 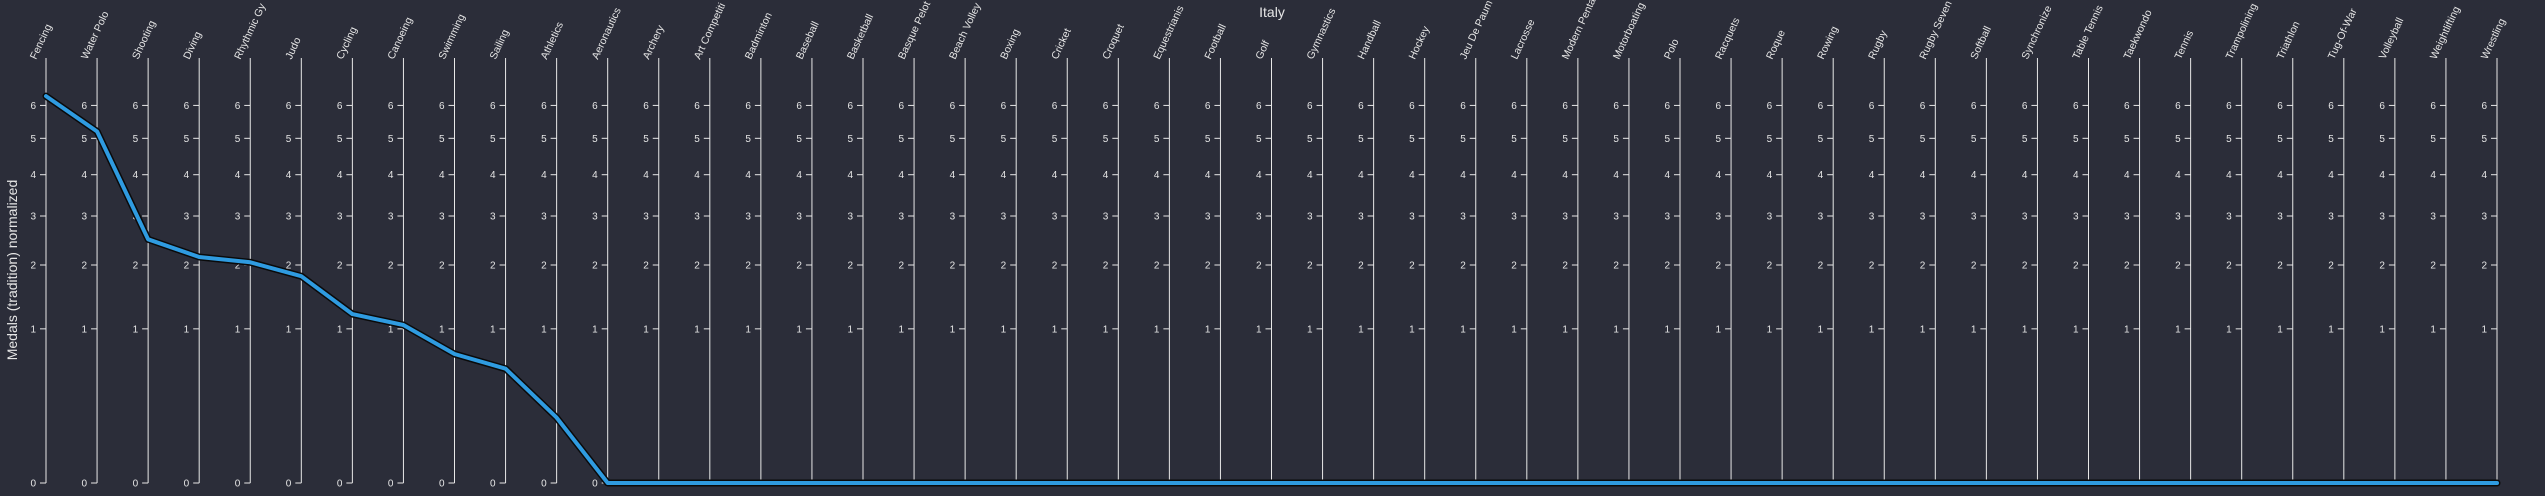 I want to click on dimension-label: Rugby, so click(x=1878, y=44).